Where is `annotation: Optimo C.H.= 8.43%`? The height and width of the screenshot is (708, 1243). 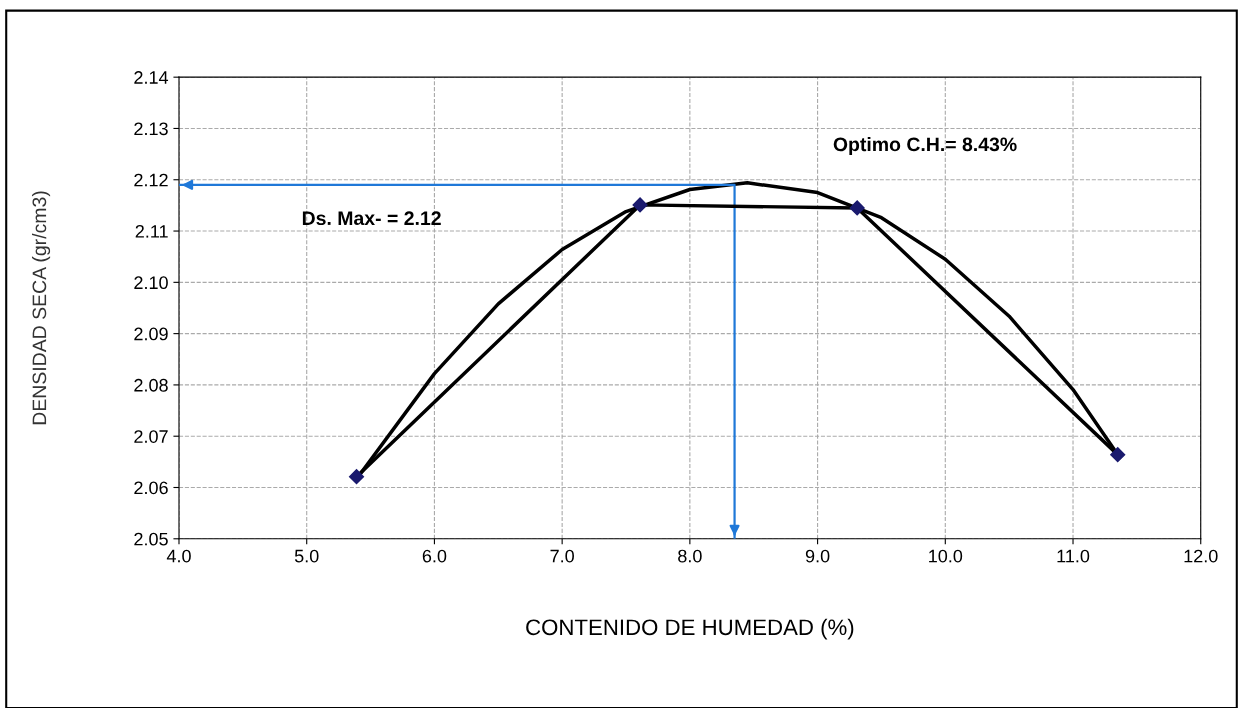 annotation: Optimo C.H.= 8.43% is located at coordinates (925, 146).